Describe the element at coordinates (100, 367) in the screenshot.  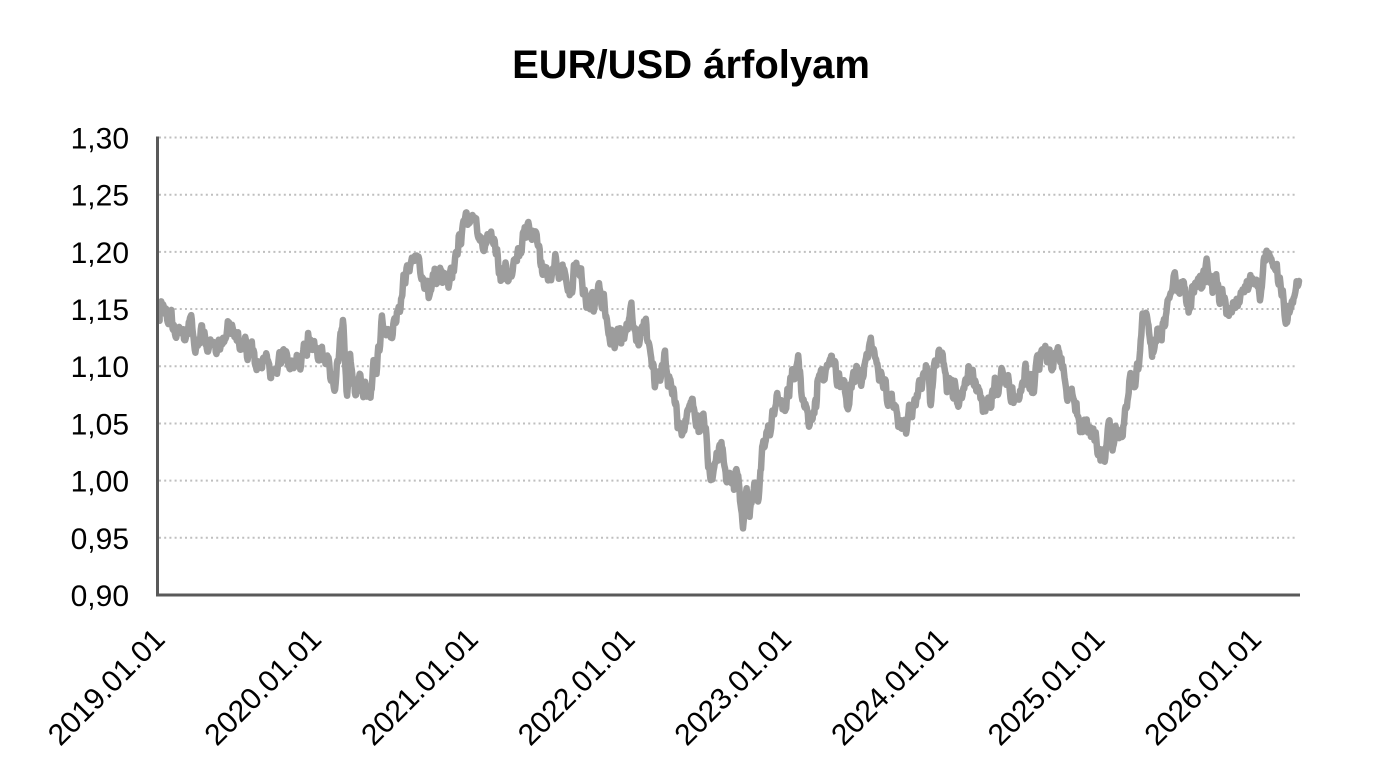
I see `svg-text: 1,10` at that location.